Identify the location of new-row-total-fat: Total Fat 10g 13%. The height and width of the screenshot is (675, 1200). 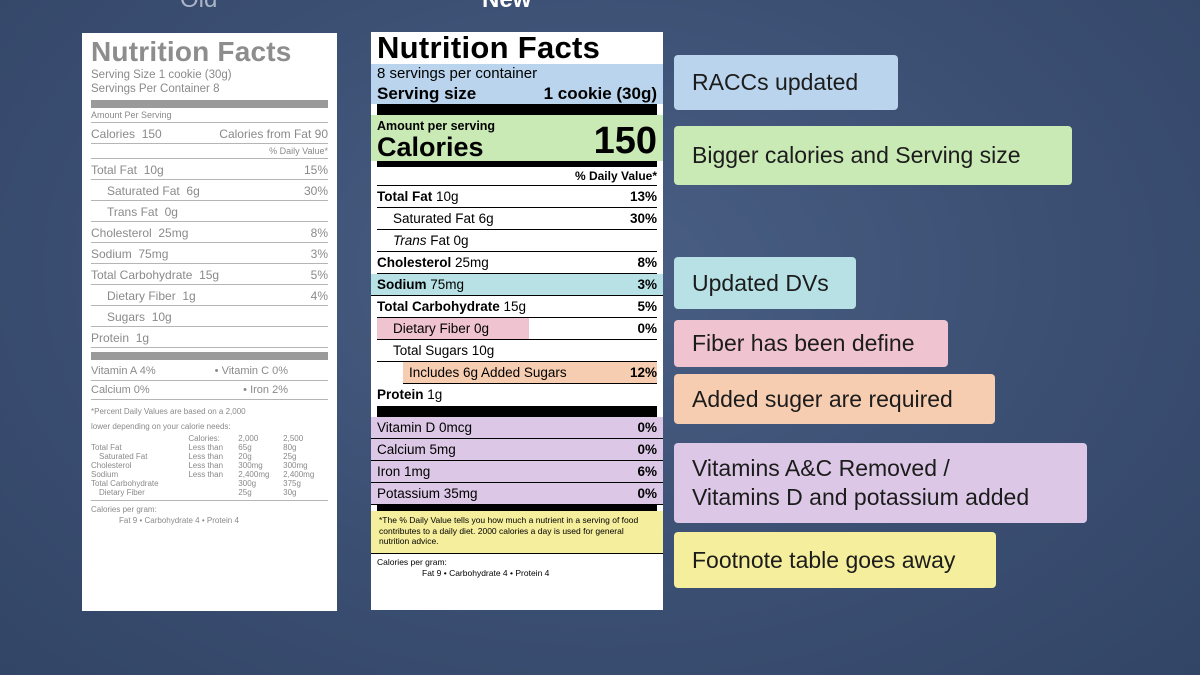
(517, 197).